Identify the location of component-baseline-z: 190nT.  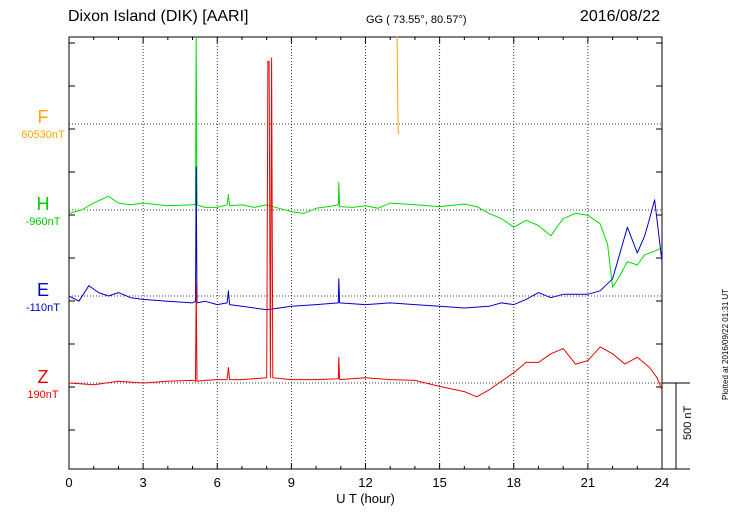
(43, 395).